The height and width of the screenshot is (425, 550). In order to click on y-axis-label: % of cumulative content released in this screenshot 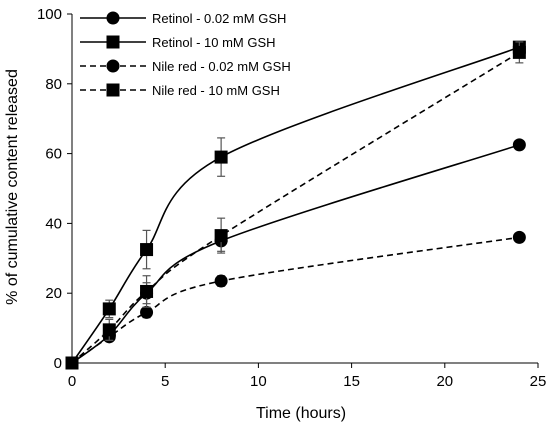, I will do `click(12, 187)`.